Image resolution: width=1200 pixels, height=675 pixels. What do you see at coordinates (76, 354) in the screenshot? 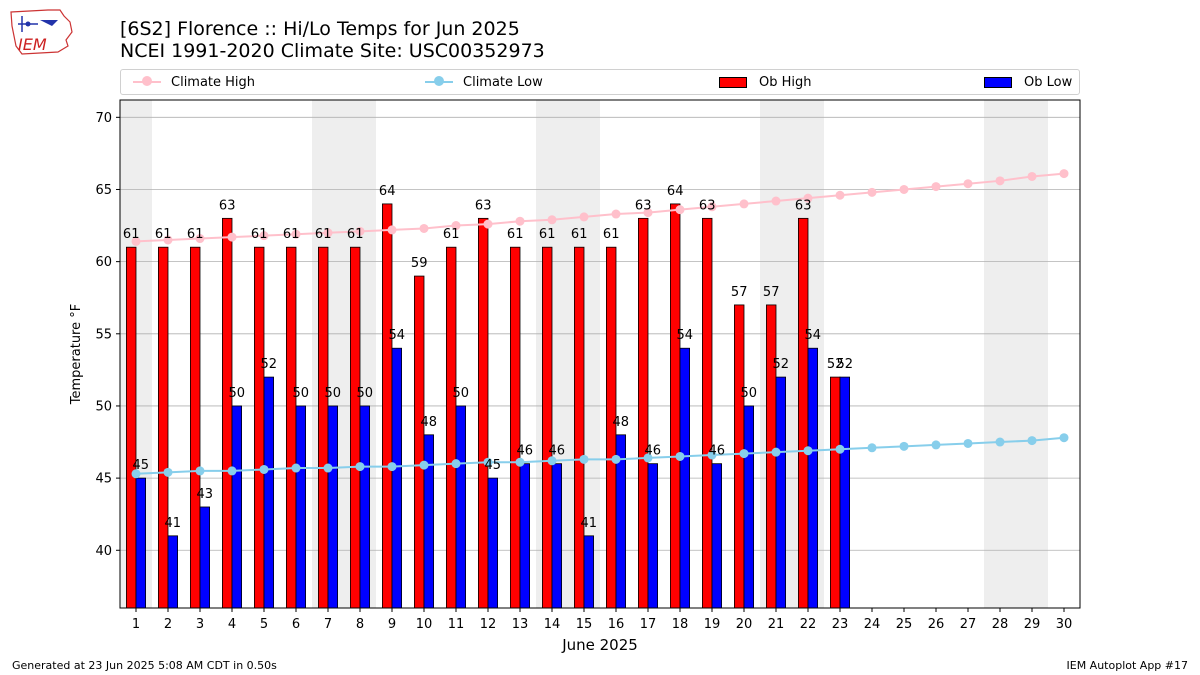
I see `y-axis-label: Temperature °F` at bounding box center [76, 354].